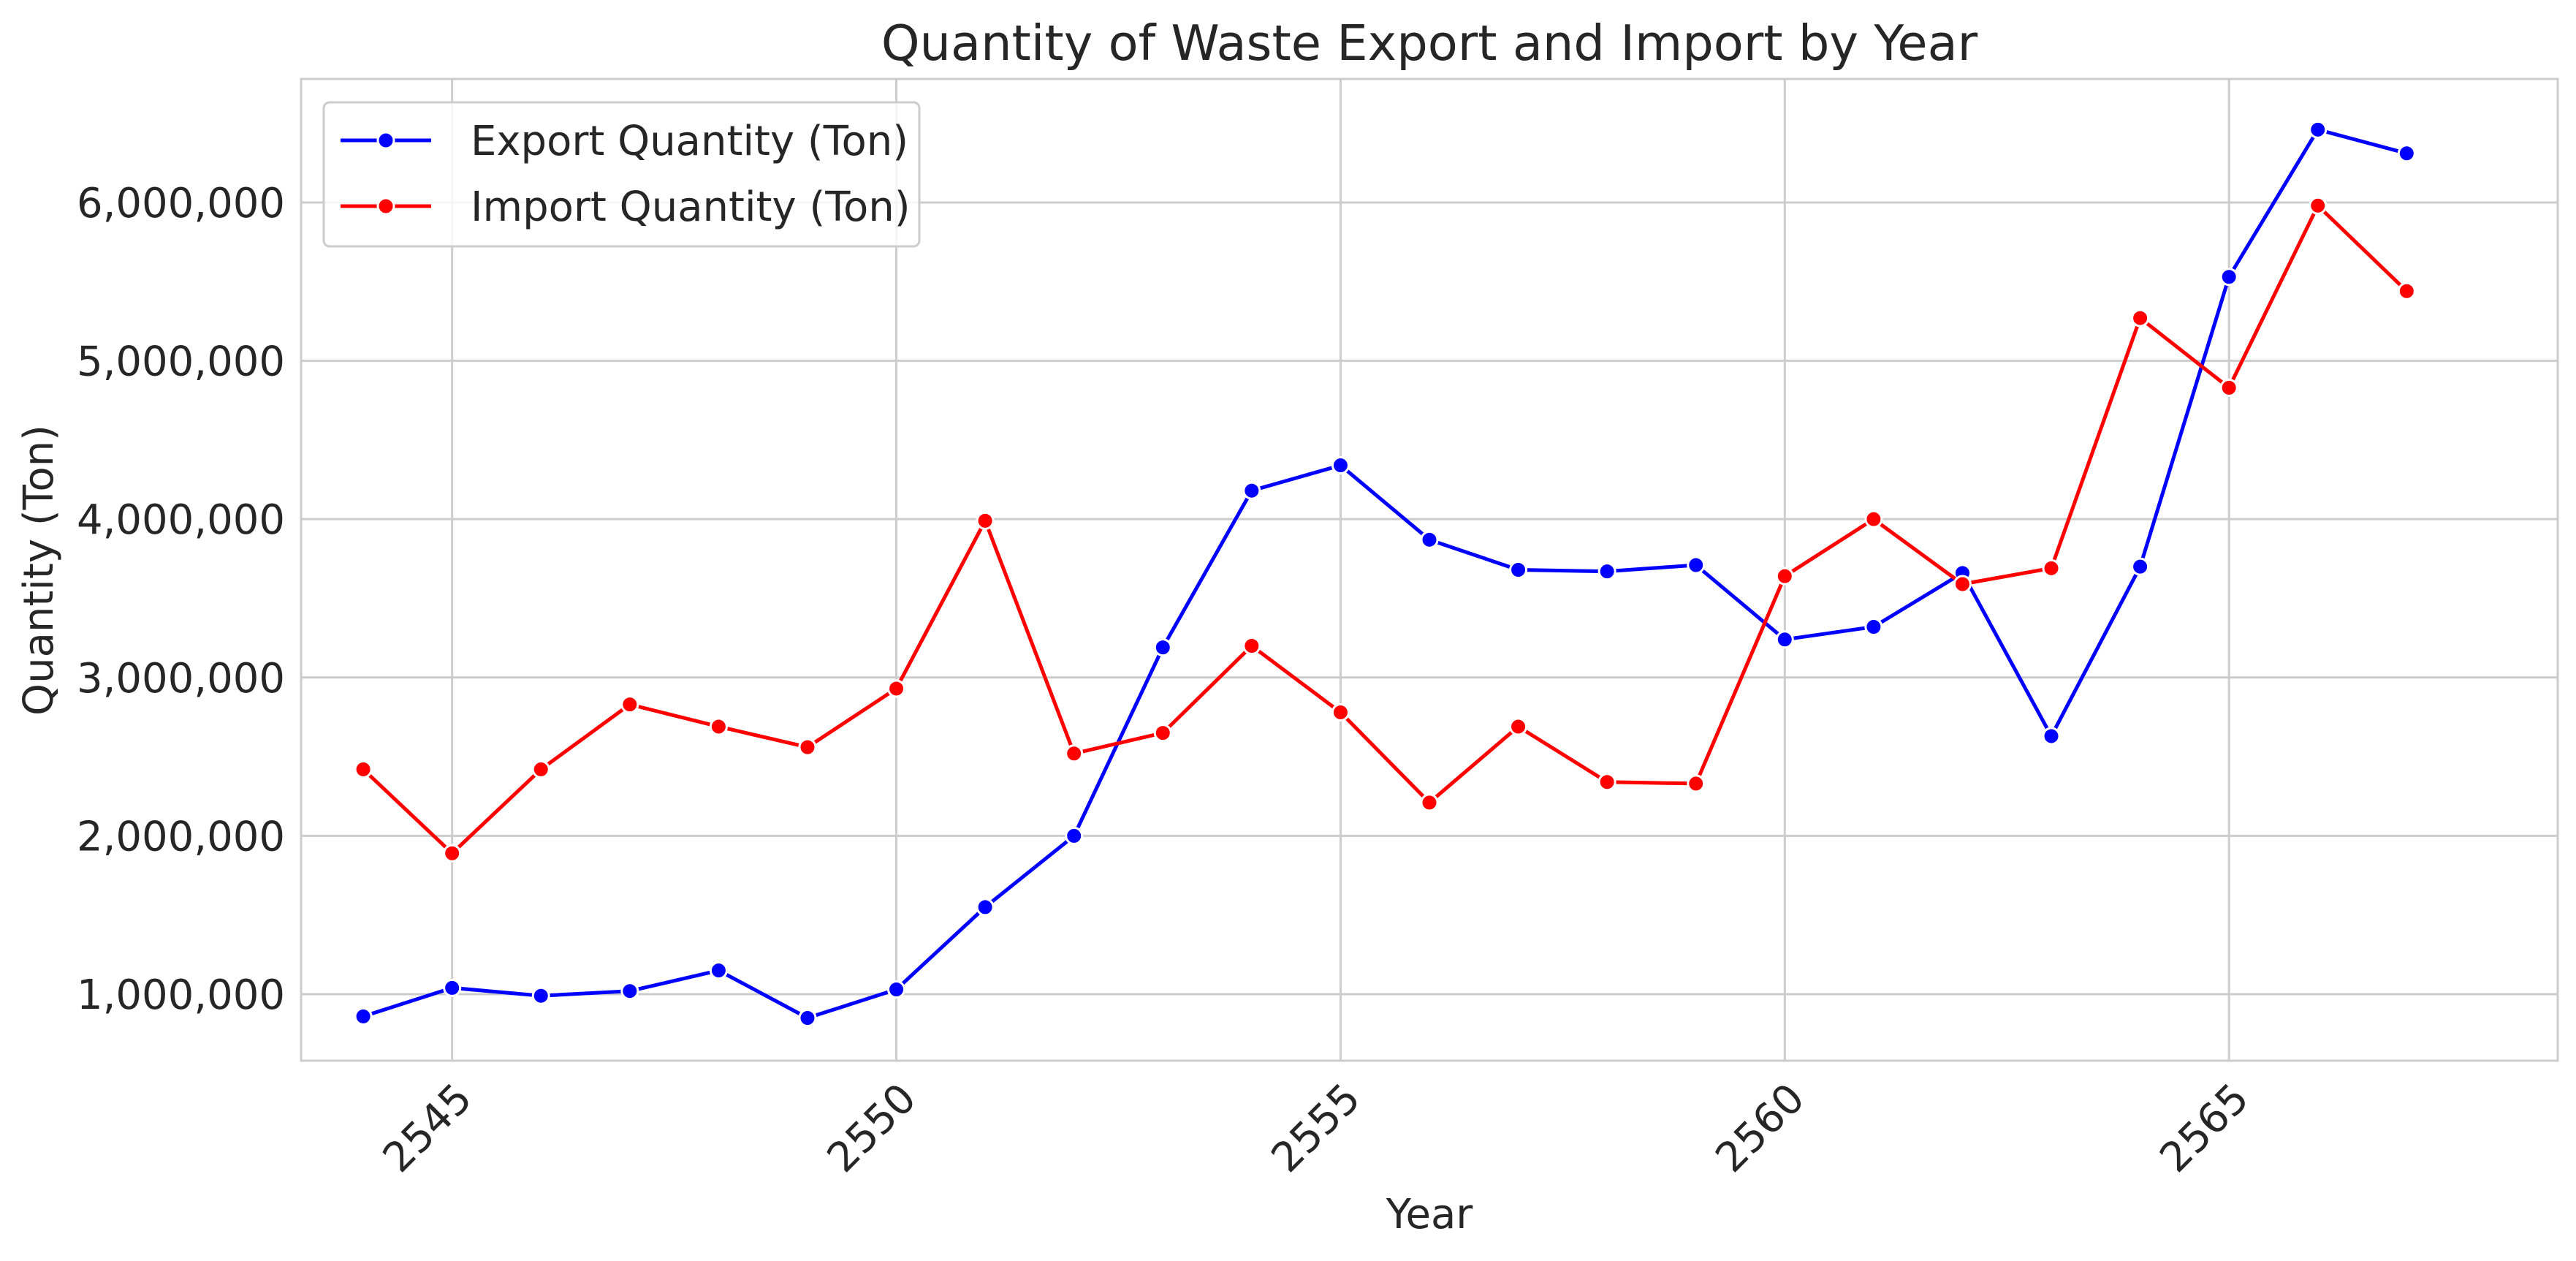  What do you see at coordinates (181, 679) in the screenshot?
I see `y-tick-label: 3,000,000` at bounding box center [181, 679].